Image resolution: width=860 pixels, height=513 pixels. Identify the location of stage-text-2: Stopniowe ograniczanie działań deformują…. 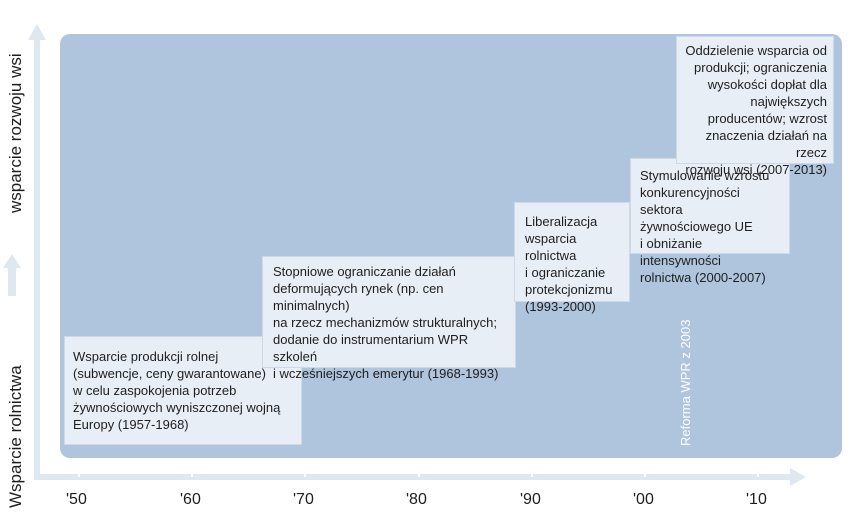
(386, 322).